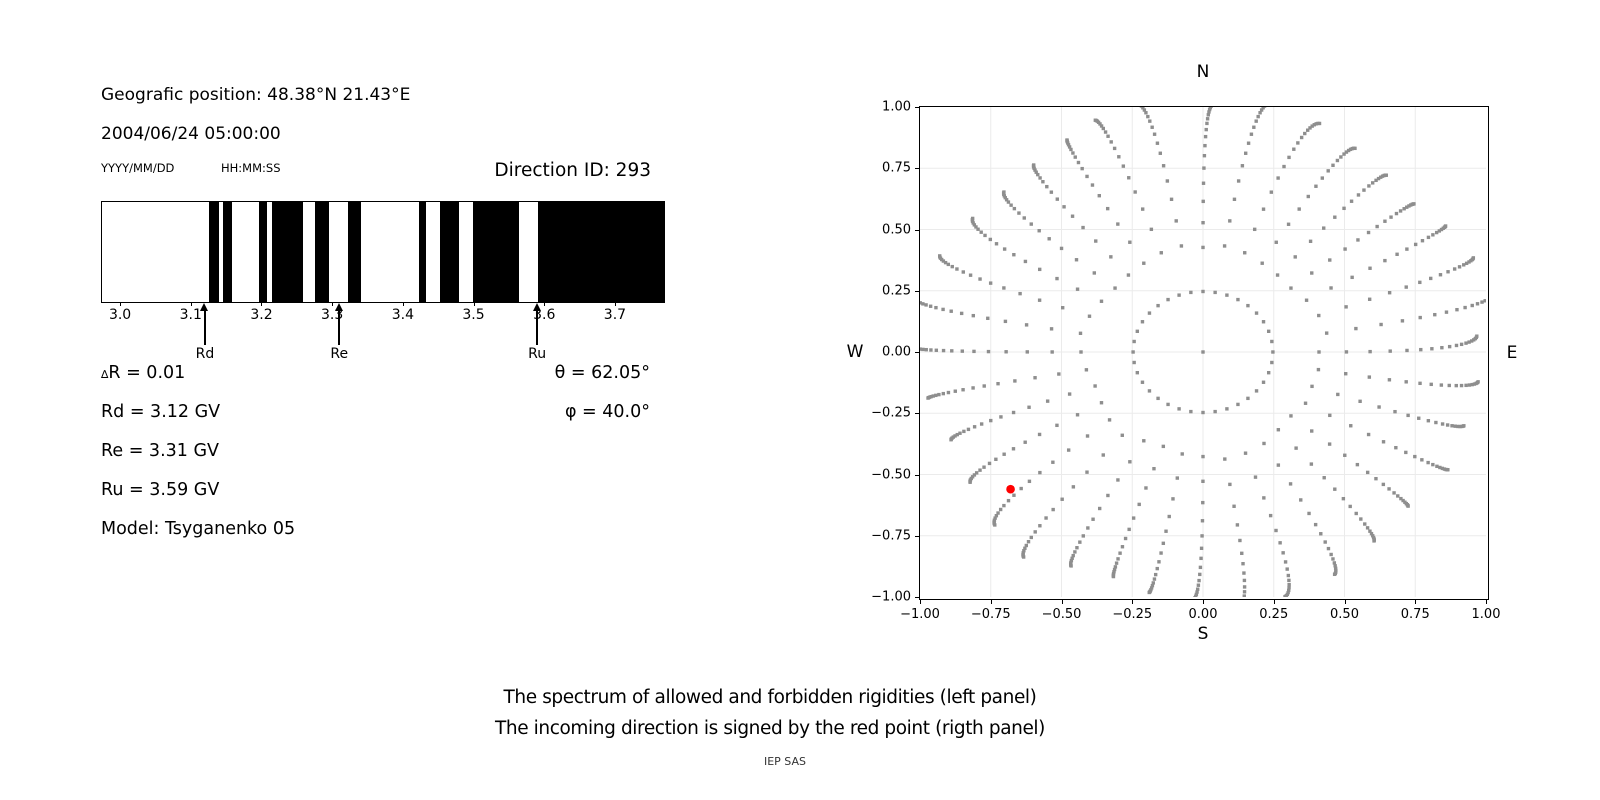 The height and width of the screenshot is (800, 1600). I want to click on x-tick-label: 3.1, so click(190, 315).